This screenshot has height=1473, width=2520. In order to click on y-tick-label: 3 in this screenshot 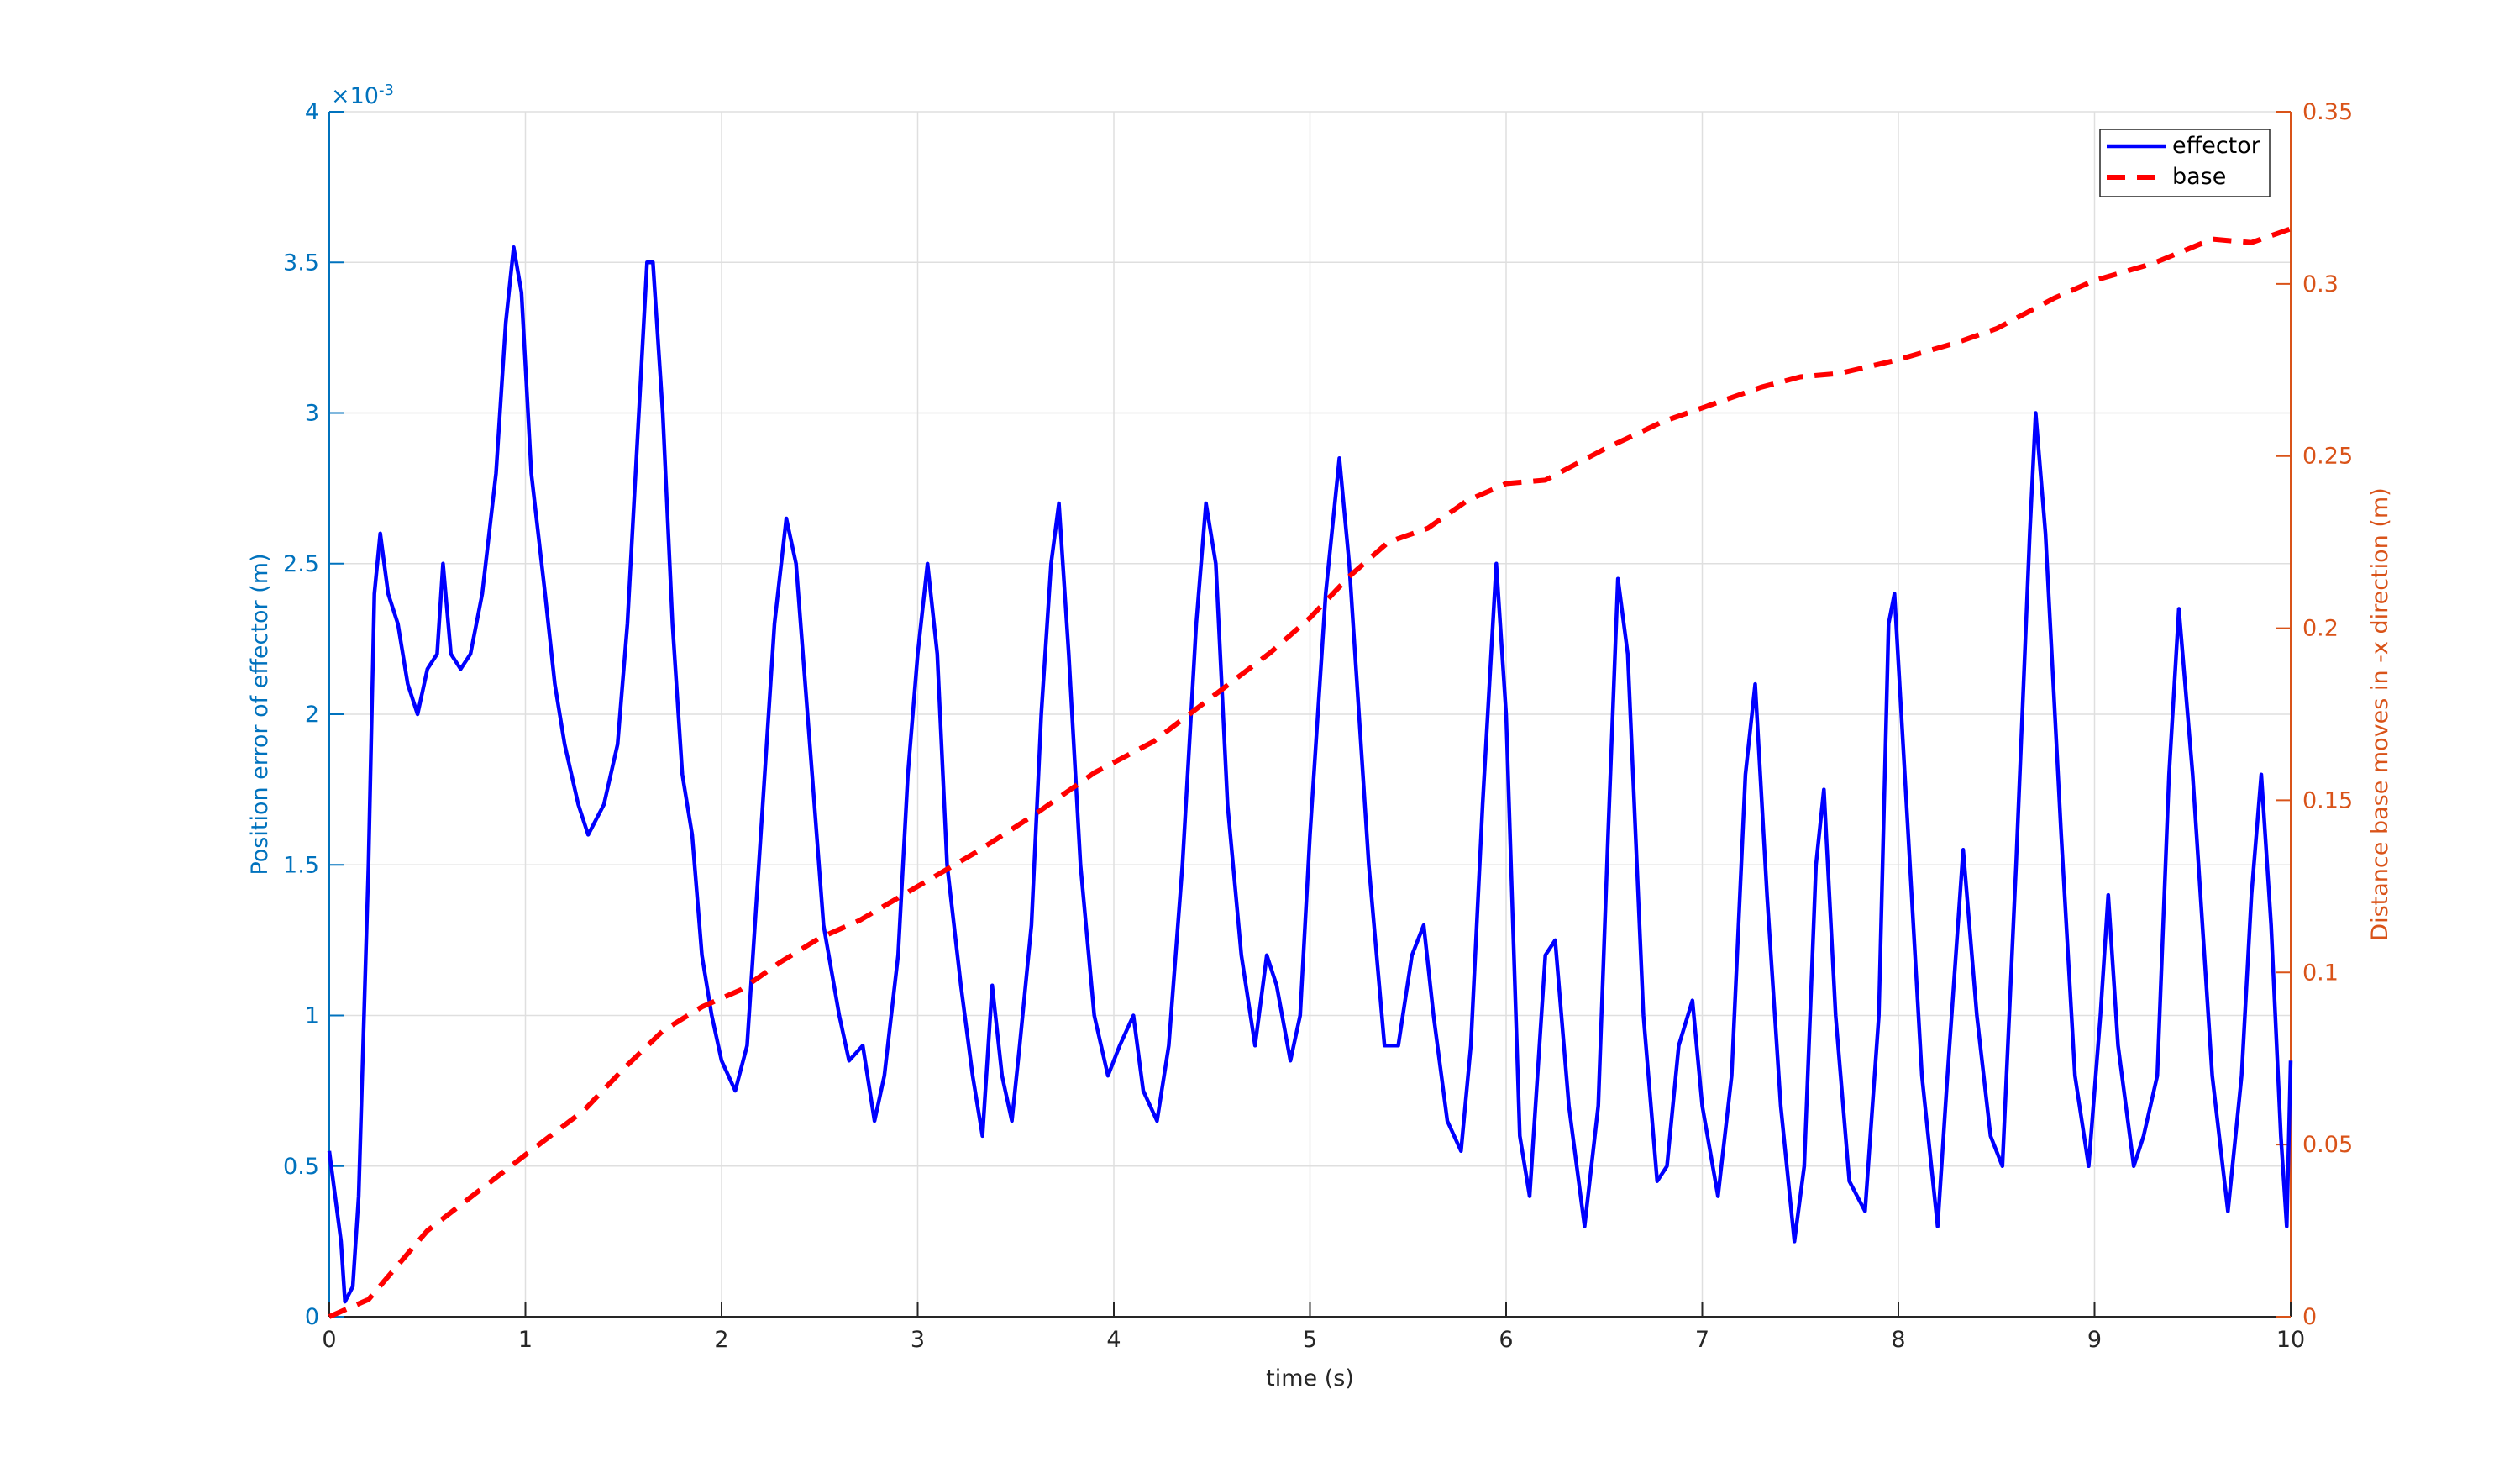, I will do `click(312, 414)`.